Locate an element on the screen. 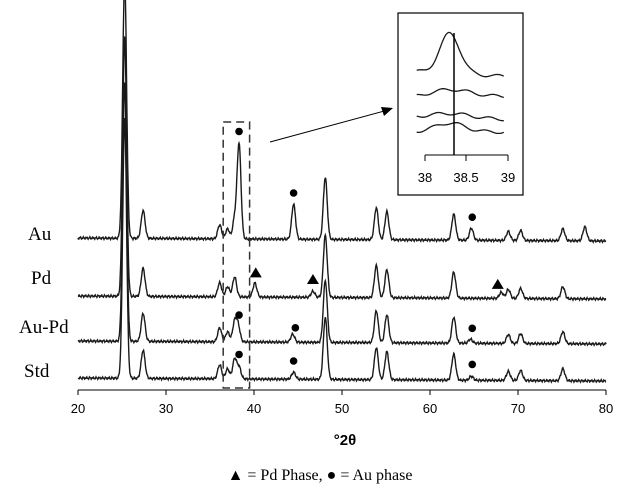 Image resolution: width=619 pixels, height=490 pixels. inset-zoom-panel: 38 38.5 39 is located at coordinates (460, 104).